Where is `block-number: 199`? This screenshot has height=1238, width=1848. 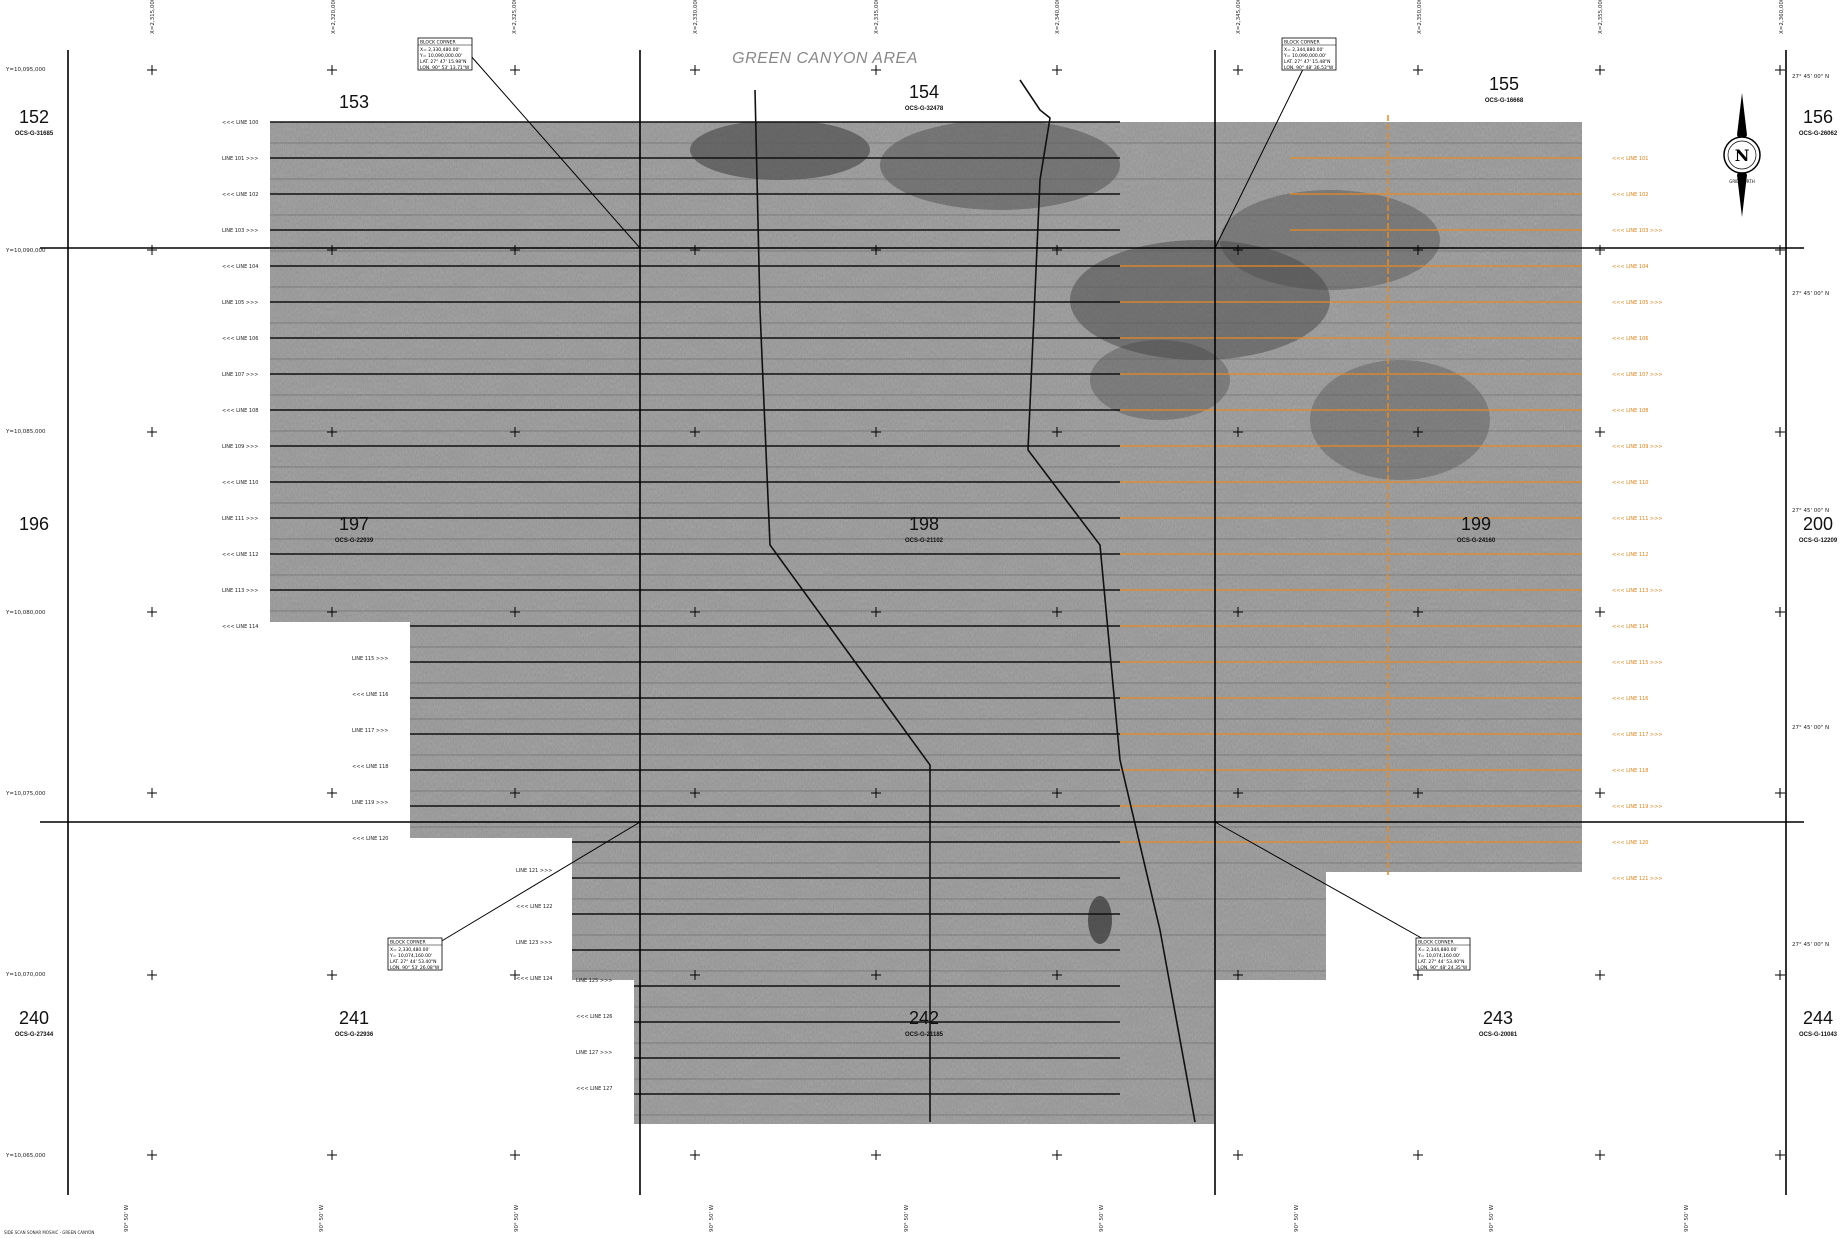
block-number: 199 is located at coordinates (1476, 524).